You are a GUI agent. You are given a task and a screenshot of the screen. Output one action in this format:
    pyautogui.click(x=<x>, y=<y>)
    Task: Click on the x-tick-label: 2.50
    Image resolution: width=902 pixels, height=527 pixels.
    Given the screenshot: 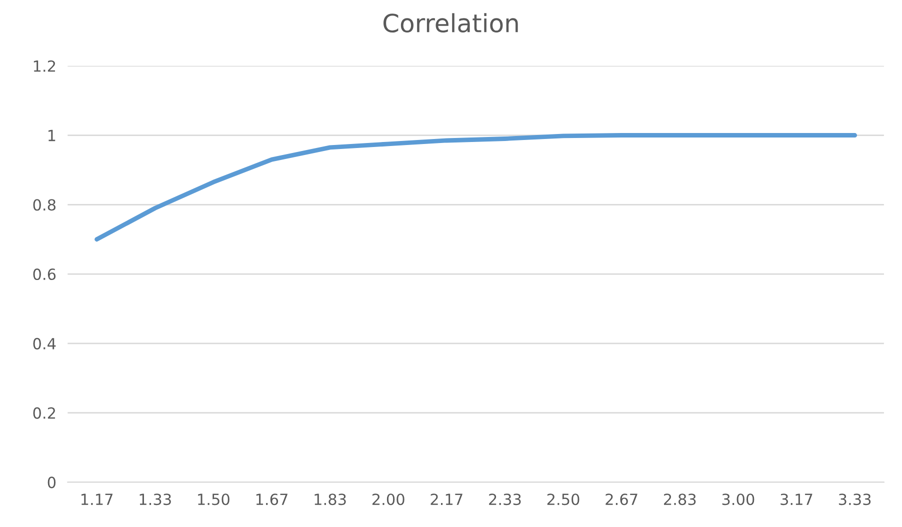 What is the action you would take?
    pyautogui.click(x=563, y=500)
    